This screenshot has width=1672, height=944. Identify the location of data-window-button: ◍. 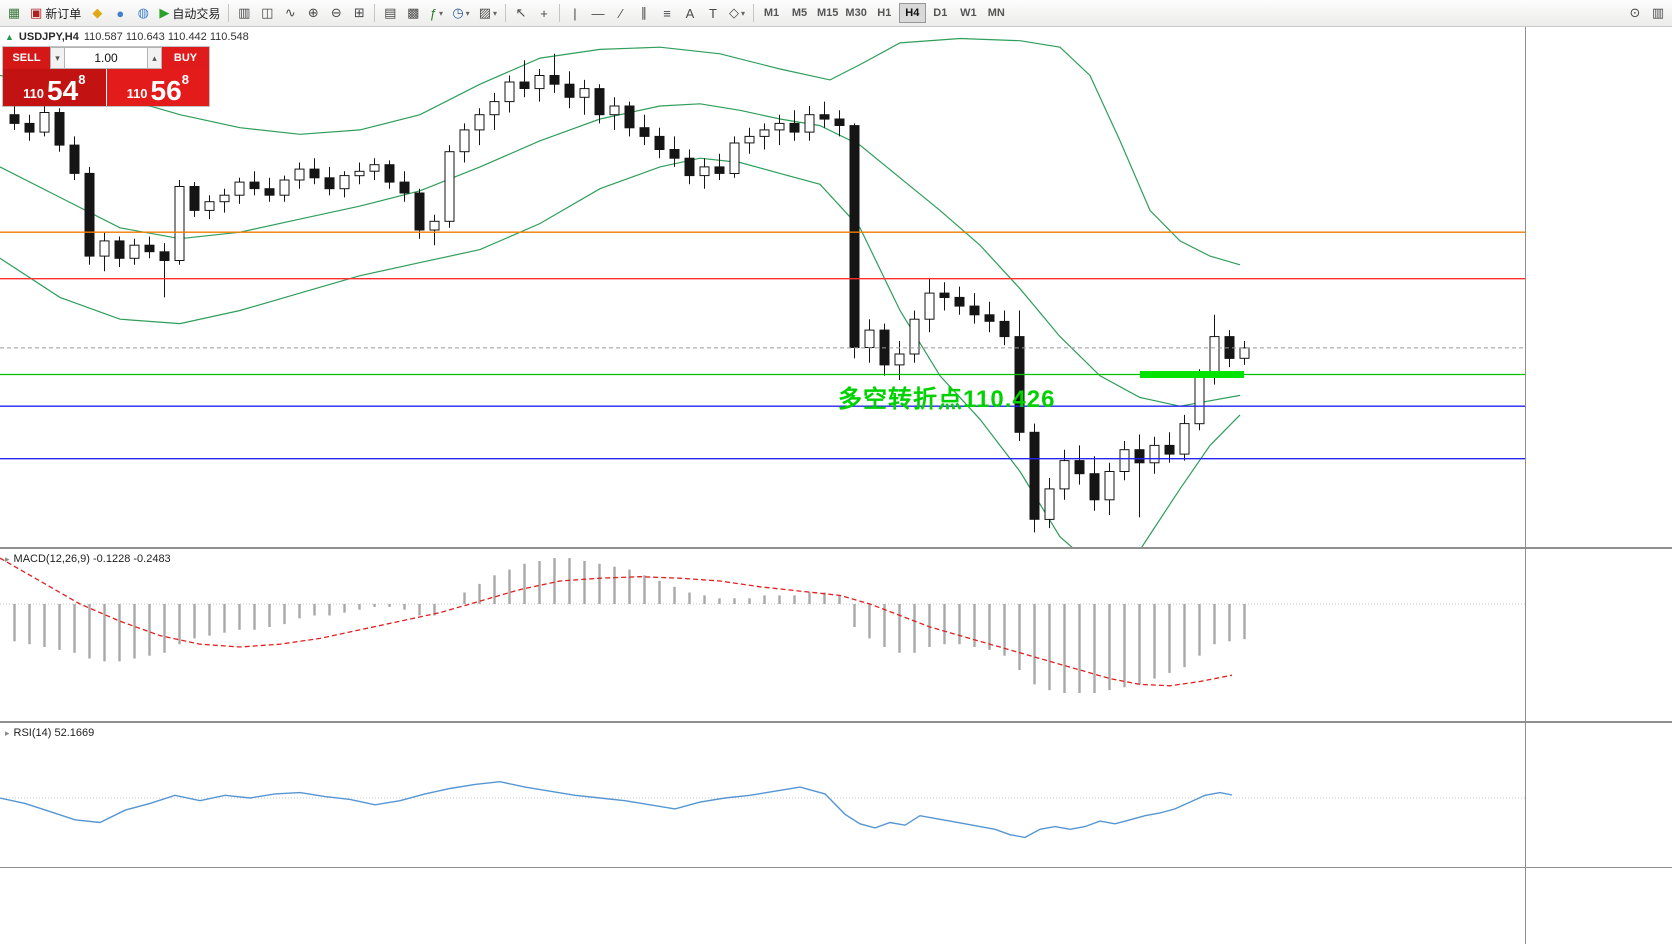
(143, 13).